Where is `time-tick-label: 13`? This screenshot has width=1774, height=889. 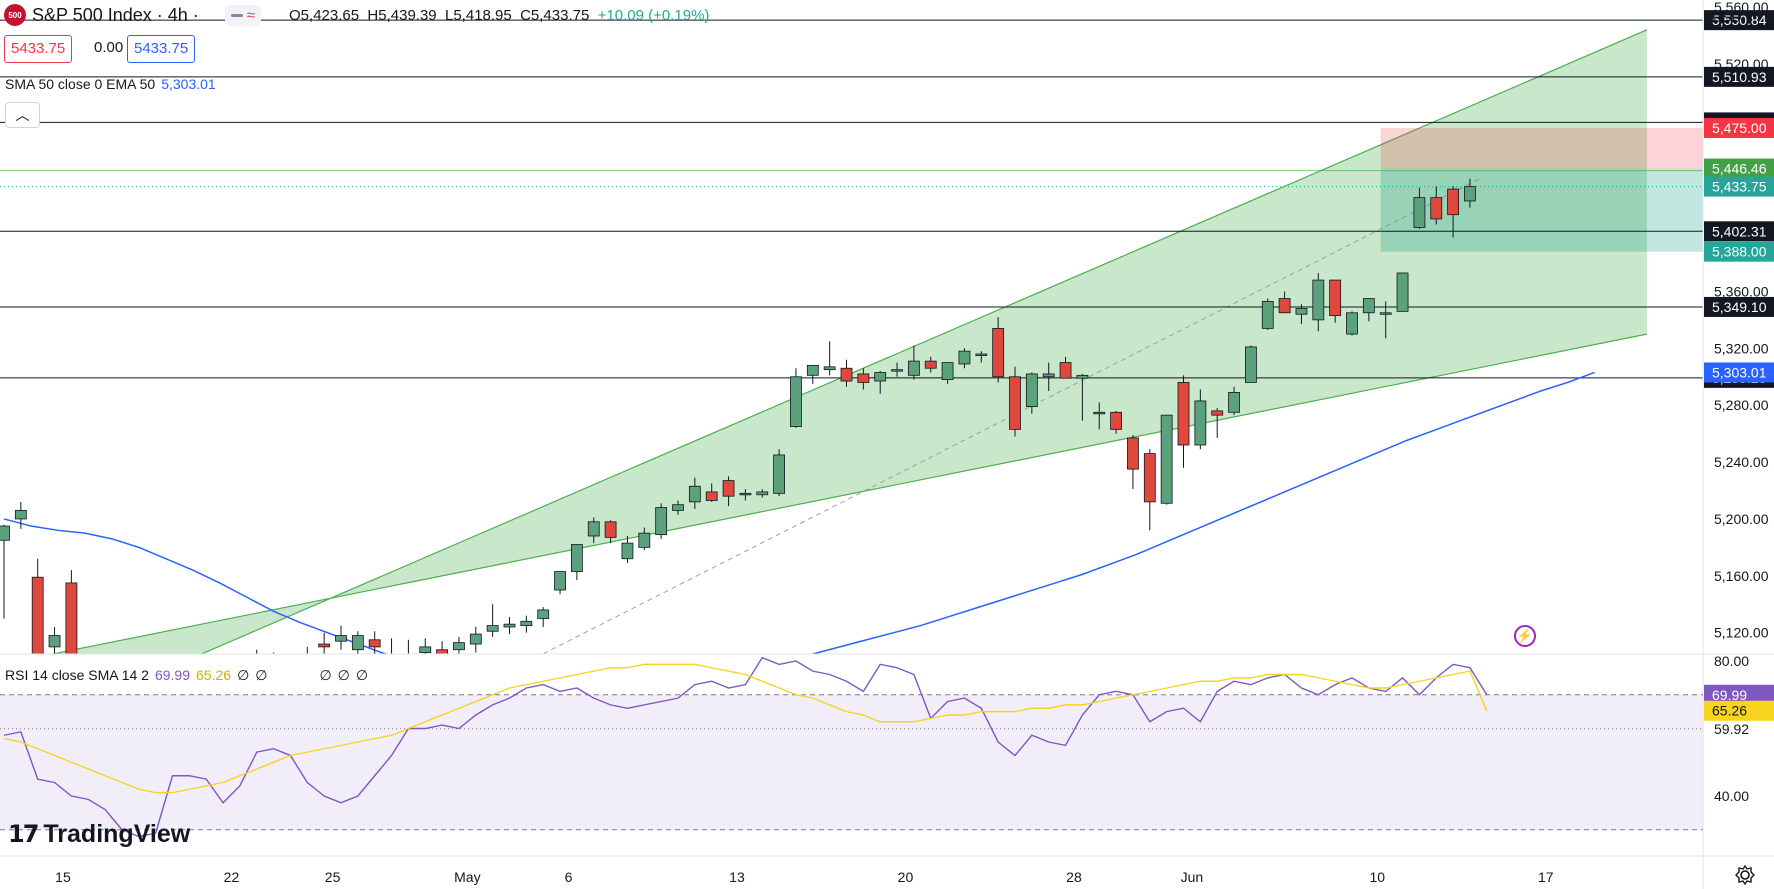 time-tick-label: 13 is located at coordinates (737, 877).